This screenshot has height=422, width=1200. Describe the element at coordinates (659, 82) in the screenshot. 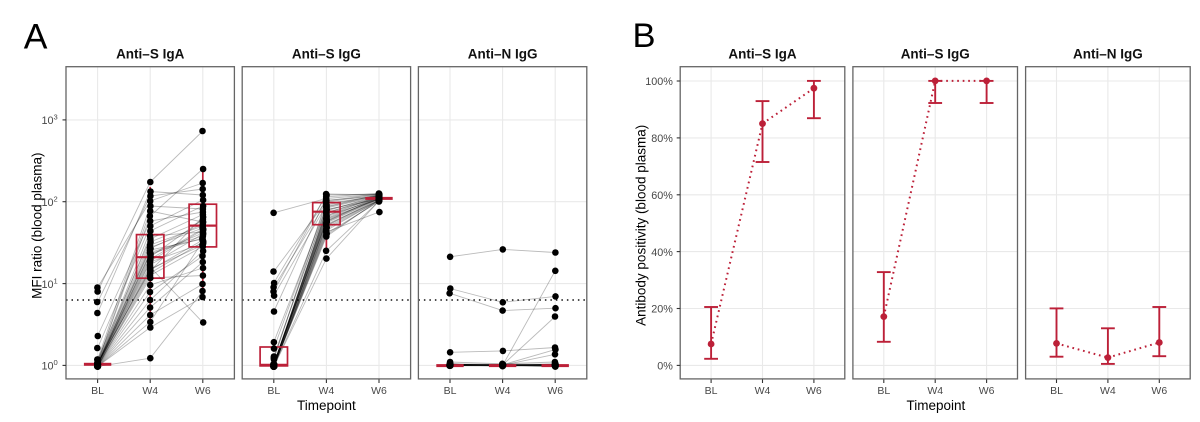

I see `svg-text: 100%` at that location.